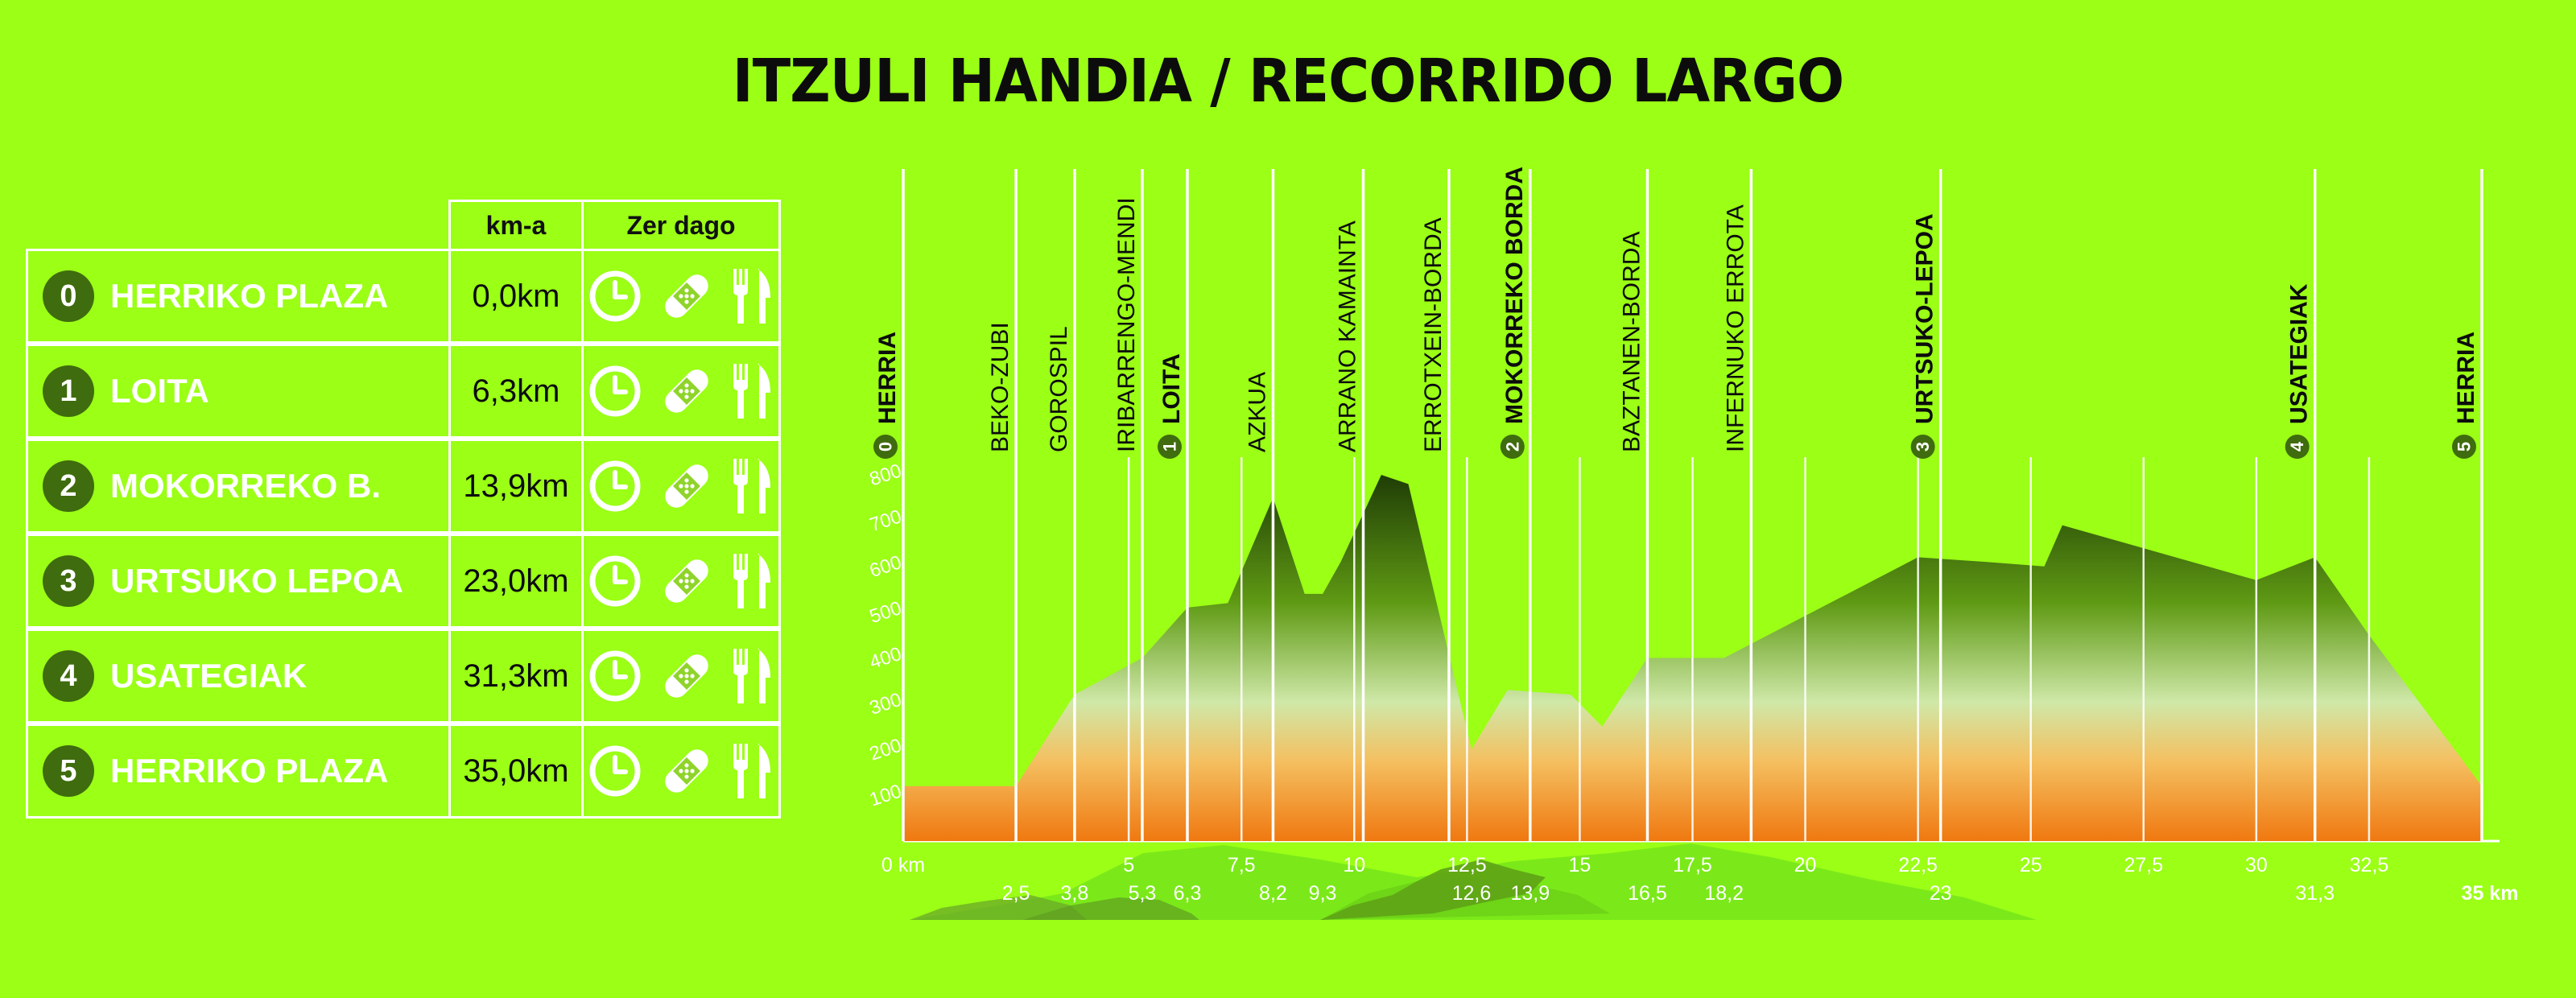 This screenshot has height=998, width=2576. I want to click on waypoint-name: GOROSPIL, so click(1059, 389).